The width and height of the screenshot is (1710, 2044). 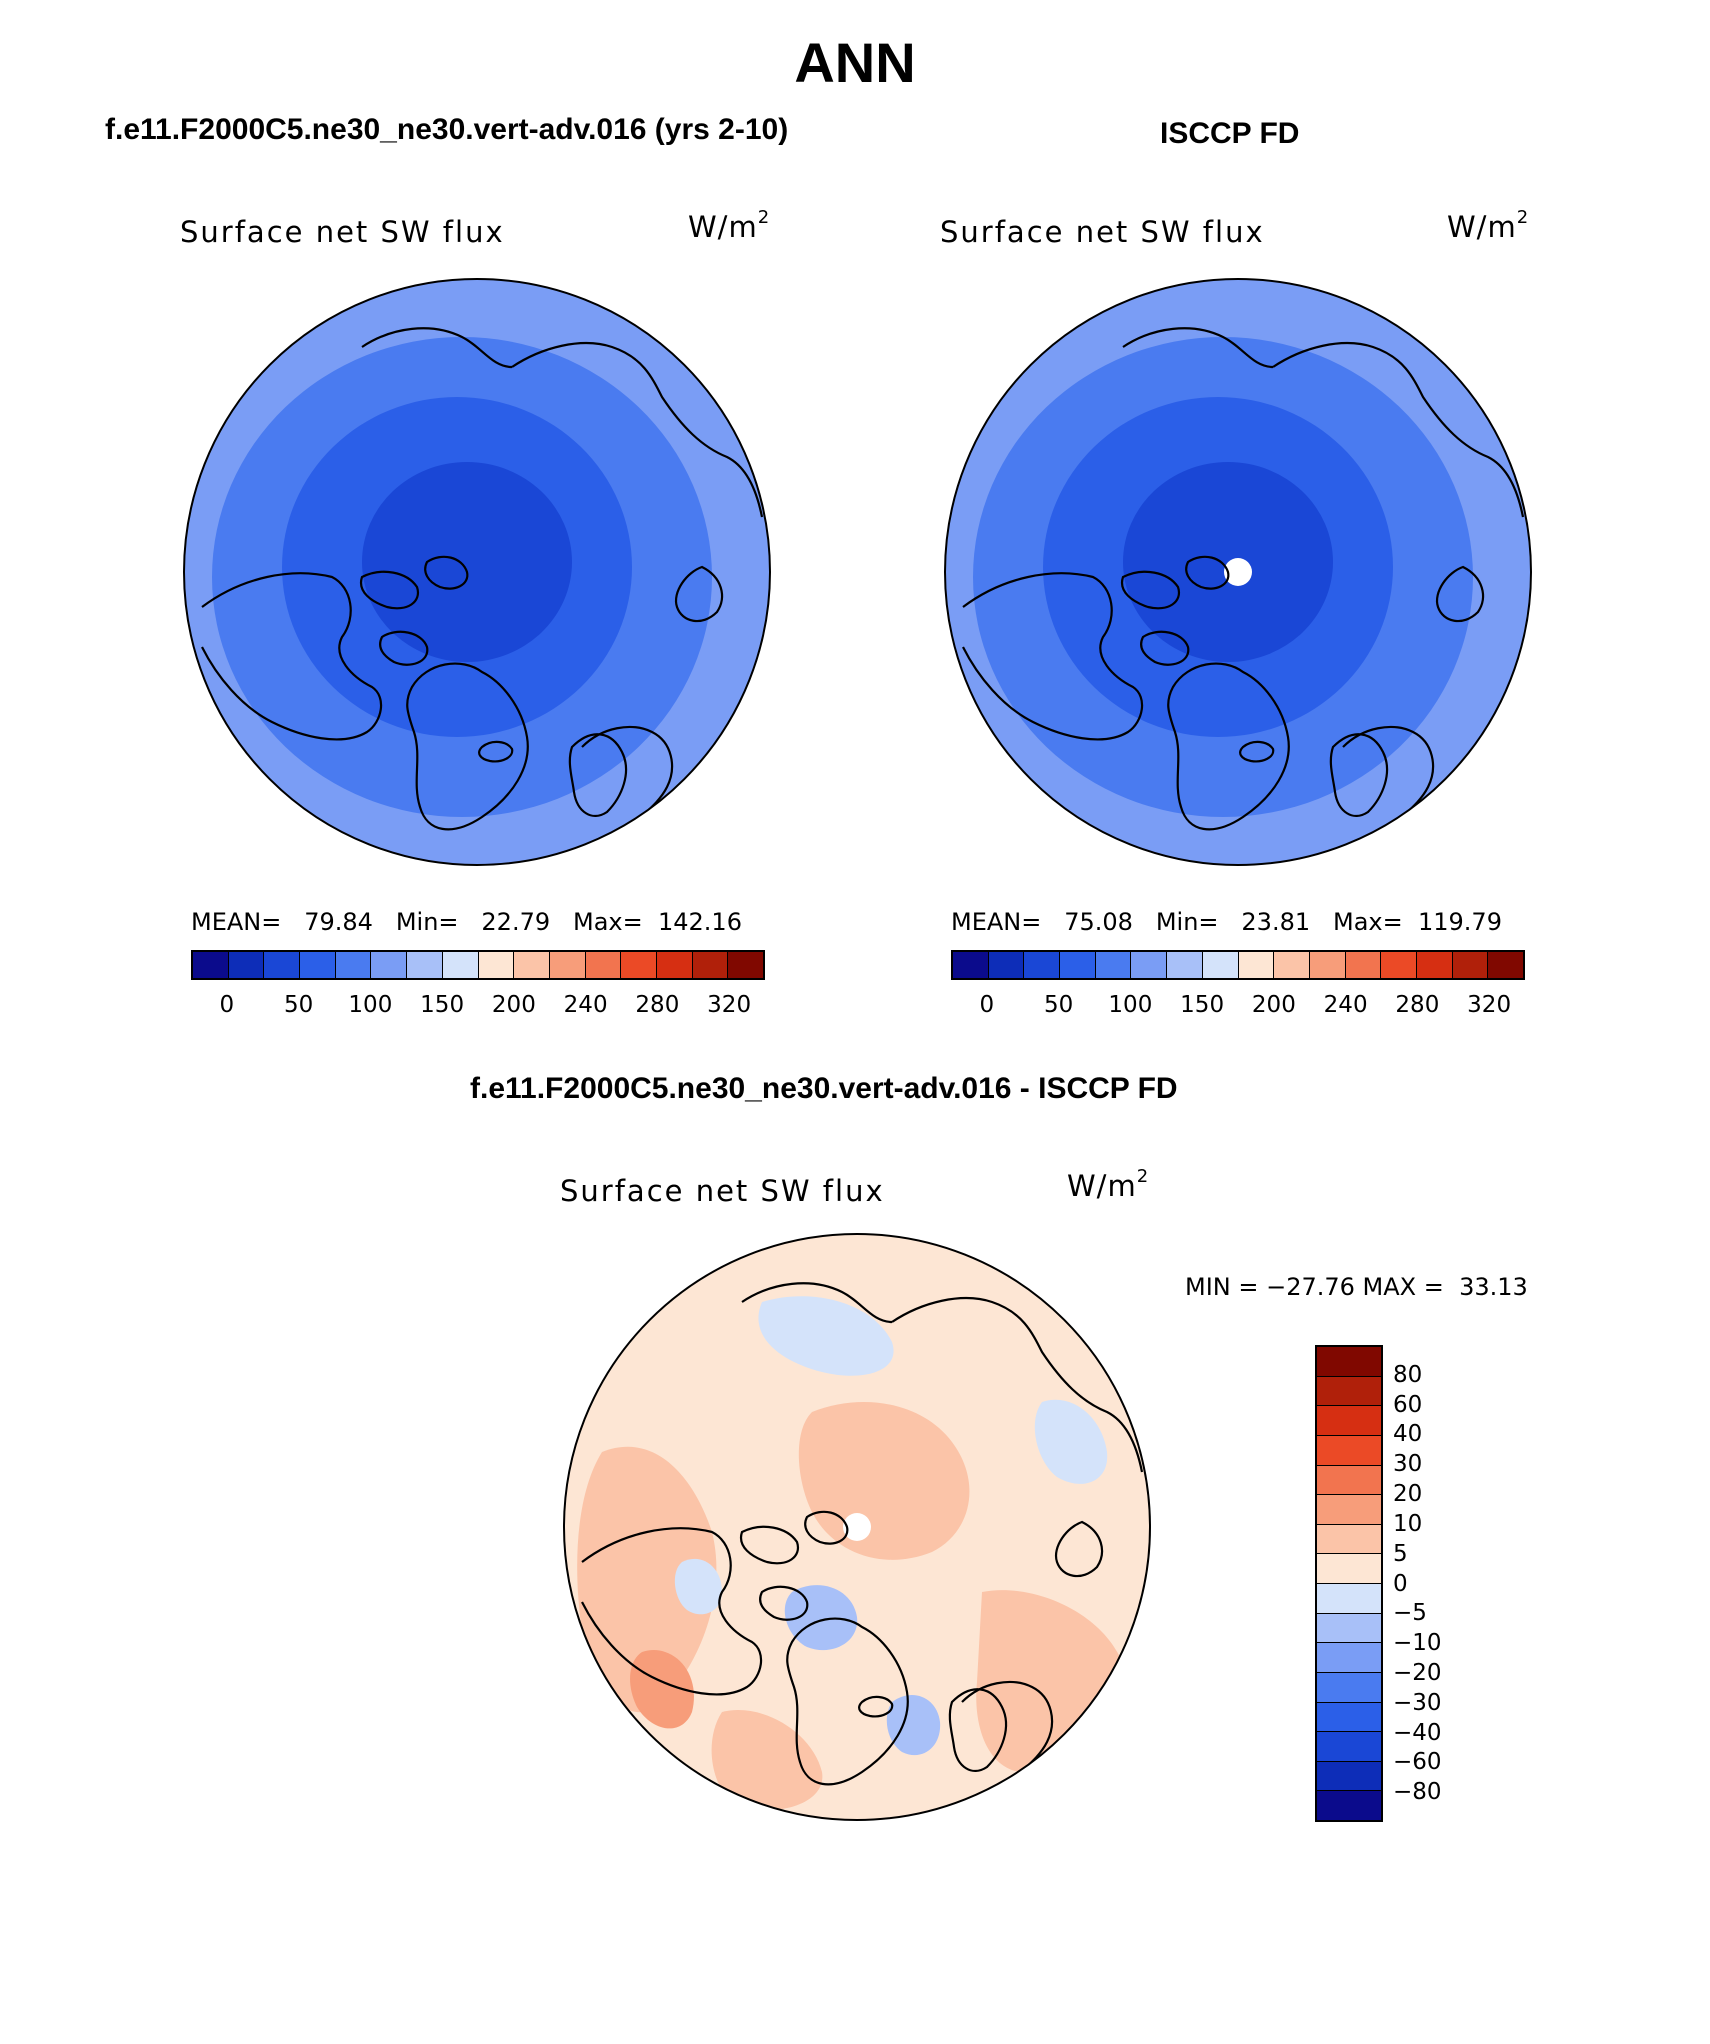 I want to click on right-panel-header: ISCCP FD, so click(x=1230, y=133).